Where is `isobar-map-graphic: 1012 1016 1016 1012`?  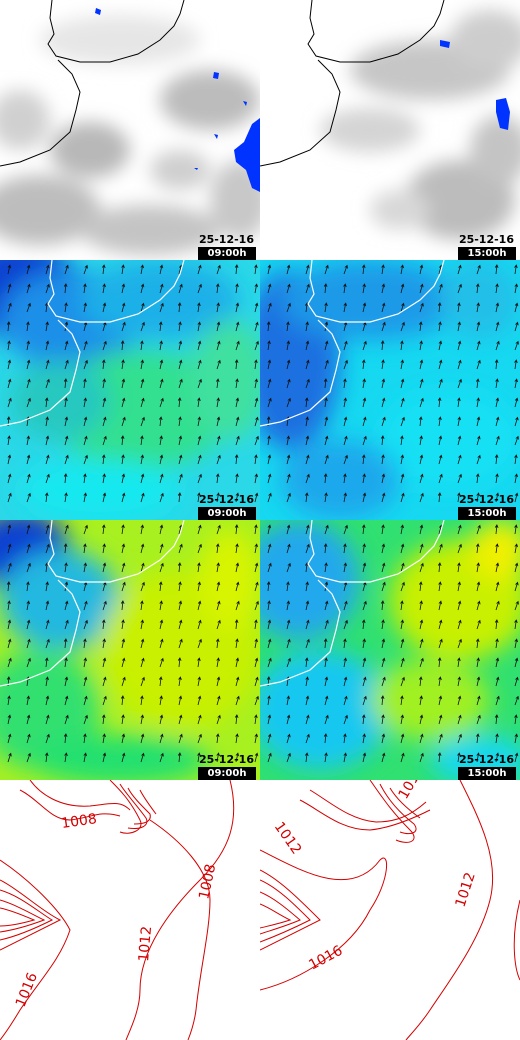
isobar-map-graphic: 1012 1016 1016 1012 is located at coordinates (390, 910).